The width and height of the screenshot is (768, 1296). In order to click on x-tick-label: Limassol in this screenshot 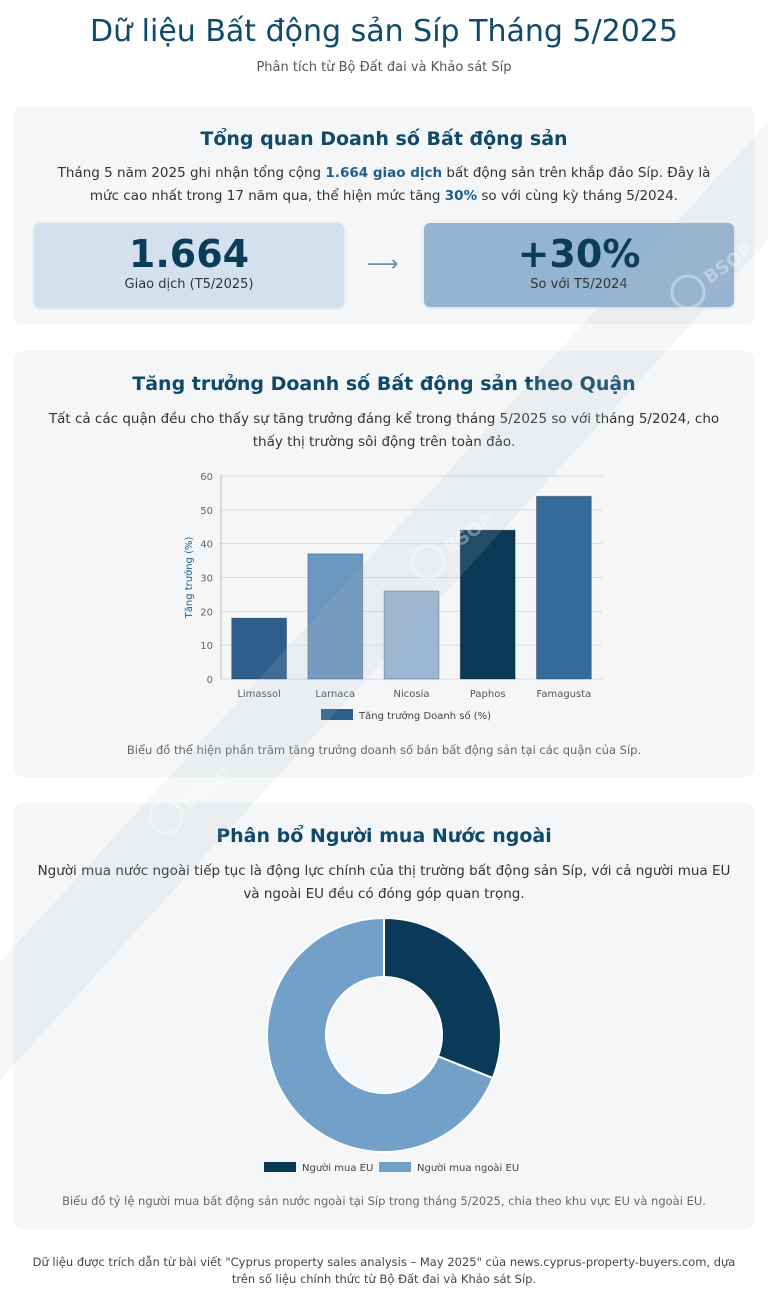, I will do `click(259, 694)`.